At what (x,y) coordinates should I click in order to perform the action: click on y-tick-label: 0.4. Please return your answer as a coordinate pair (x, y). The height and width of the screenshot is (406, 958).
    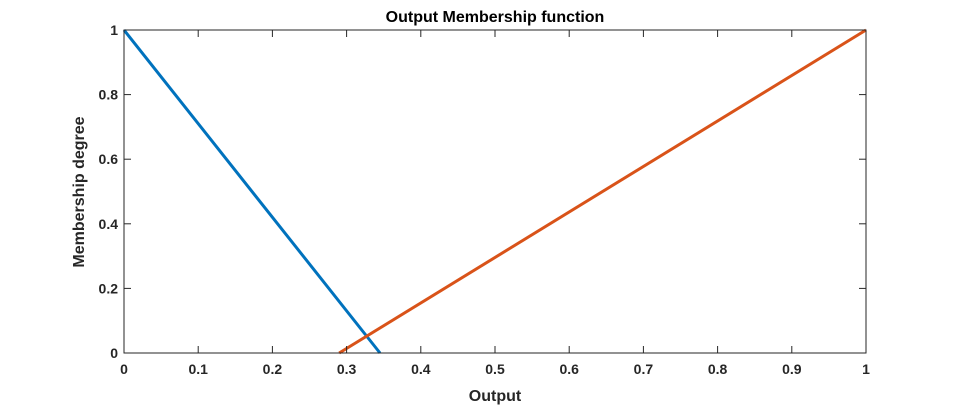
    Looking at the image, I should click on (109, 224).